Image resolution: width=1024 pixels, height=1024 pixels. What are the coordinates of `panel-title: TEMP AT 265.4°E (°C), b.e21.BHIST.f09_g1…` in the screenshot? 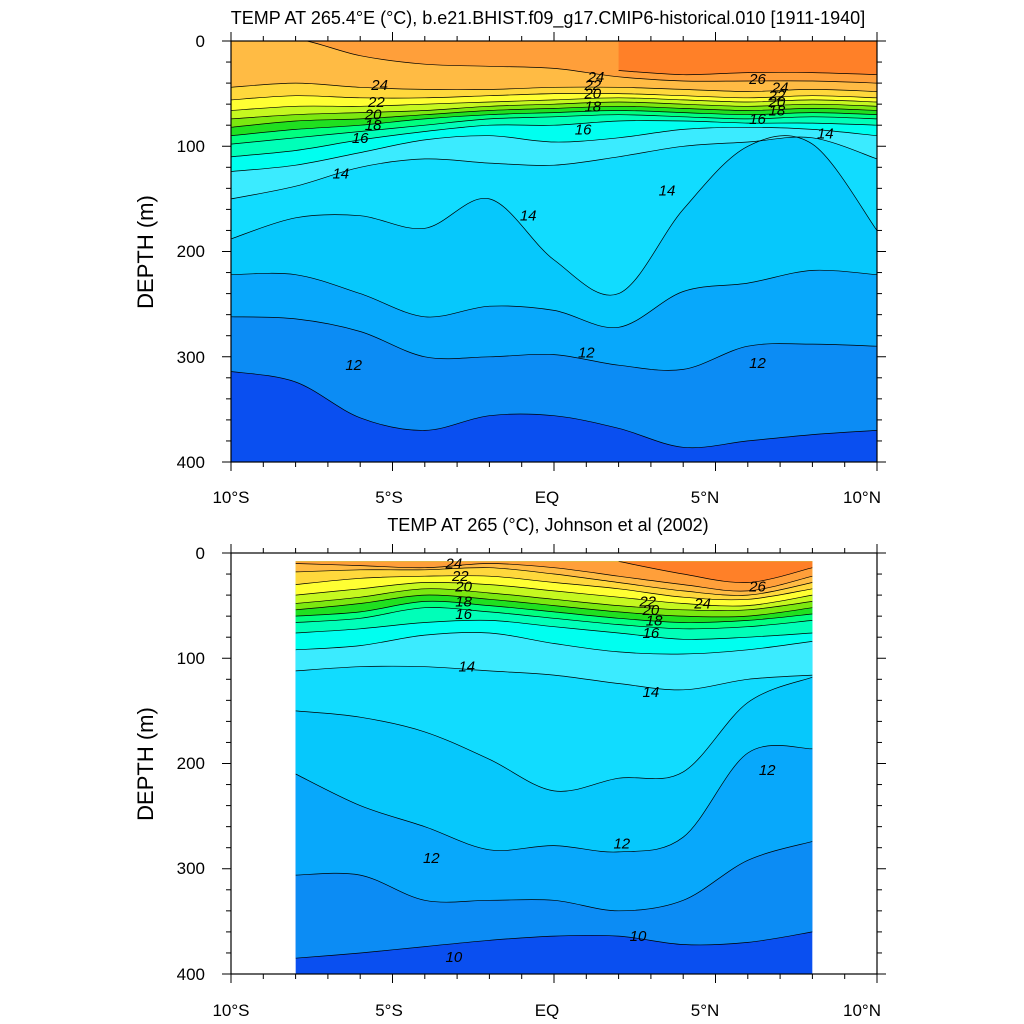 It's located at (548, 18).